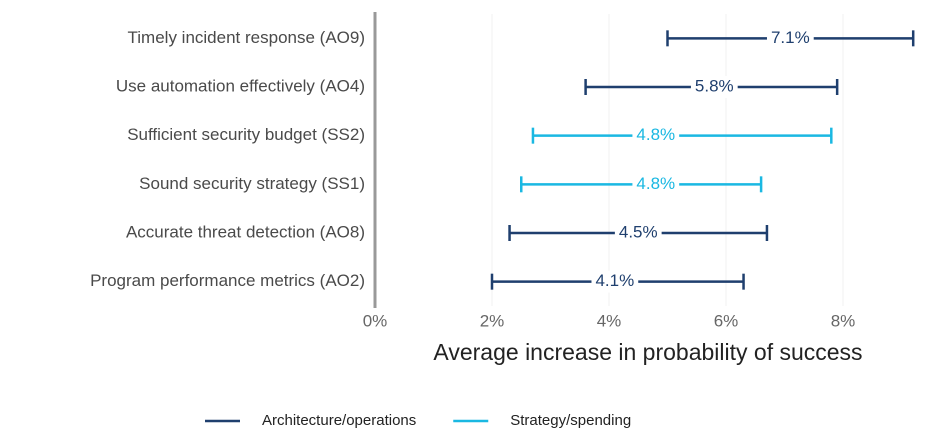 This screenshot has width=930, height=432. I want to click on x-tick-label: 2%, so click(492, 320).